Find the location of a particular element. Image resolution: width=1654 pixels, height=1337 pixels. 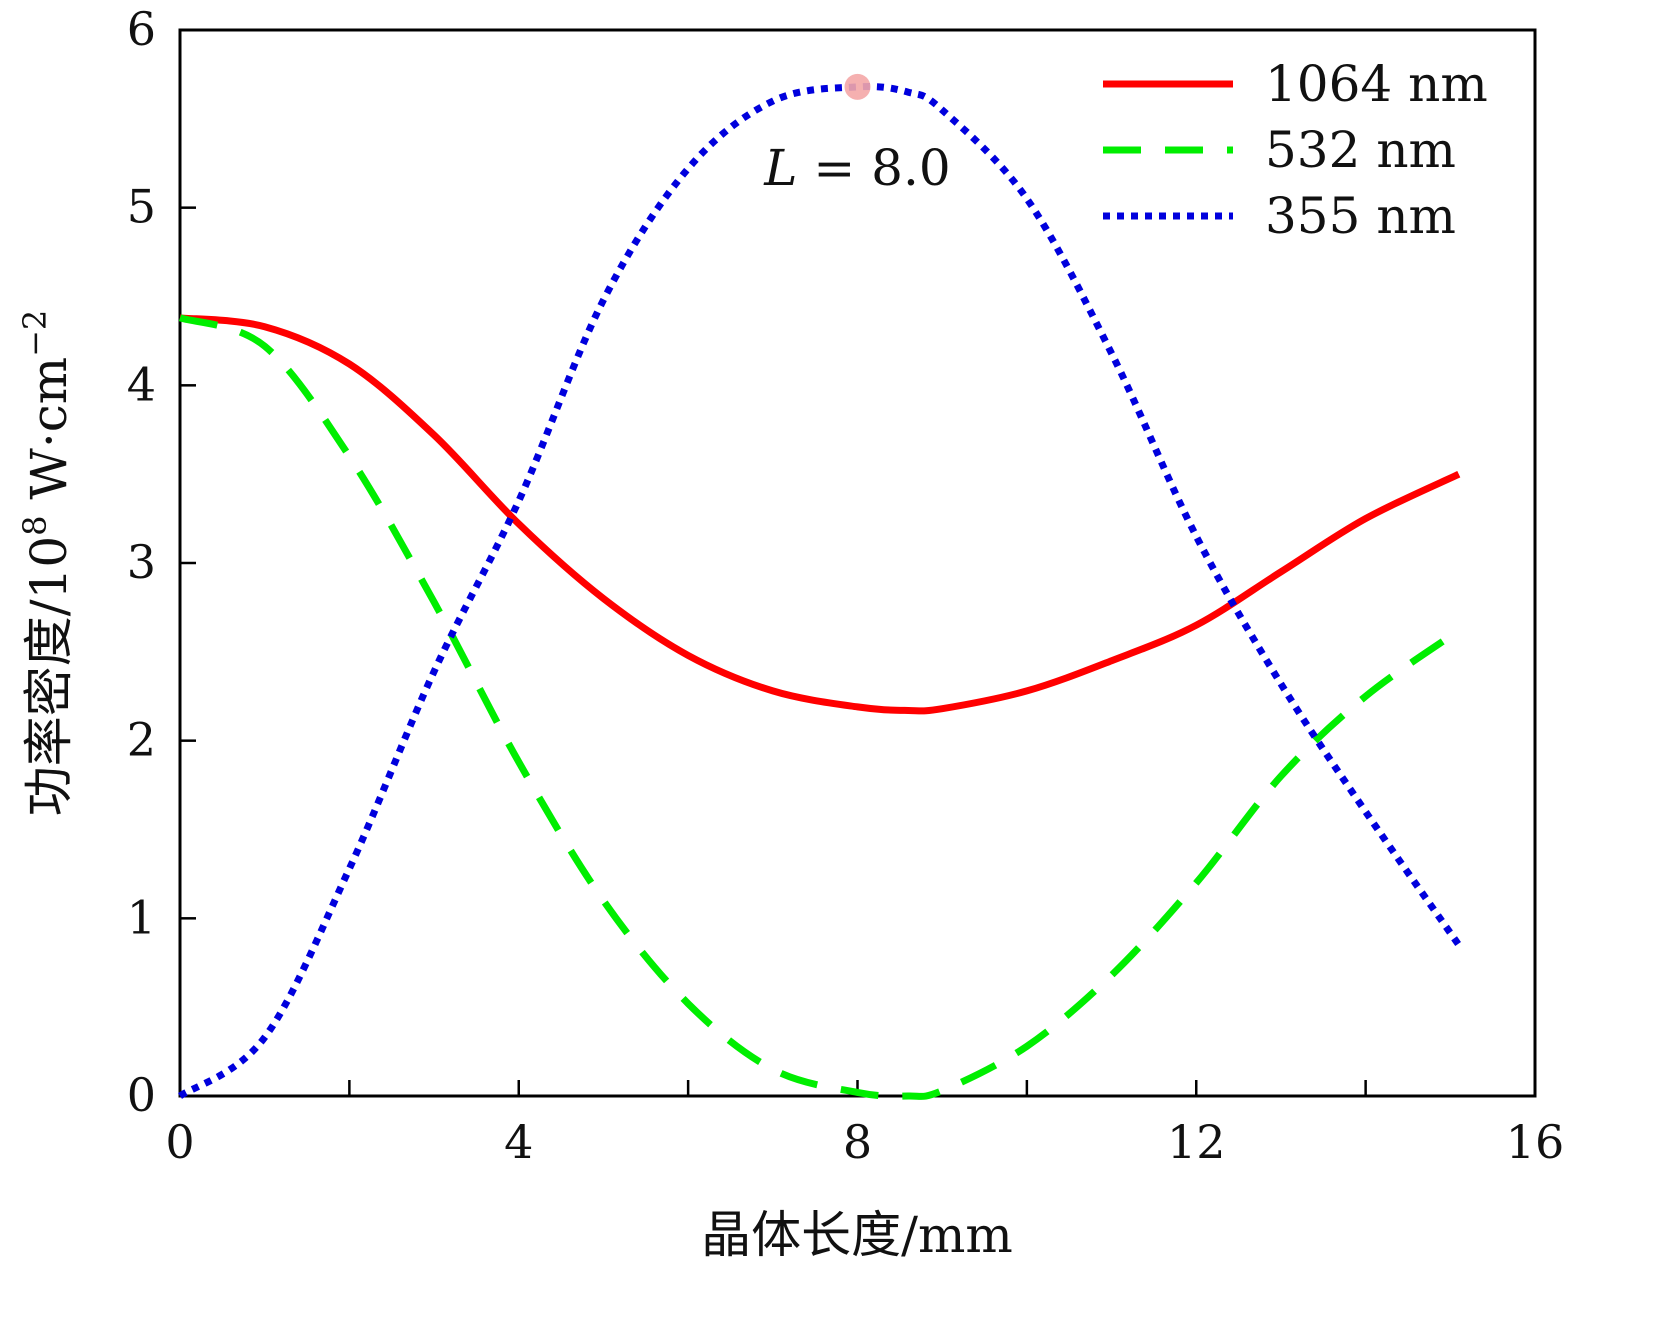

x-tick-label: 16 is located at coordinates (1535, 1142).